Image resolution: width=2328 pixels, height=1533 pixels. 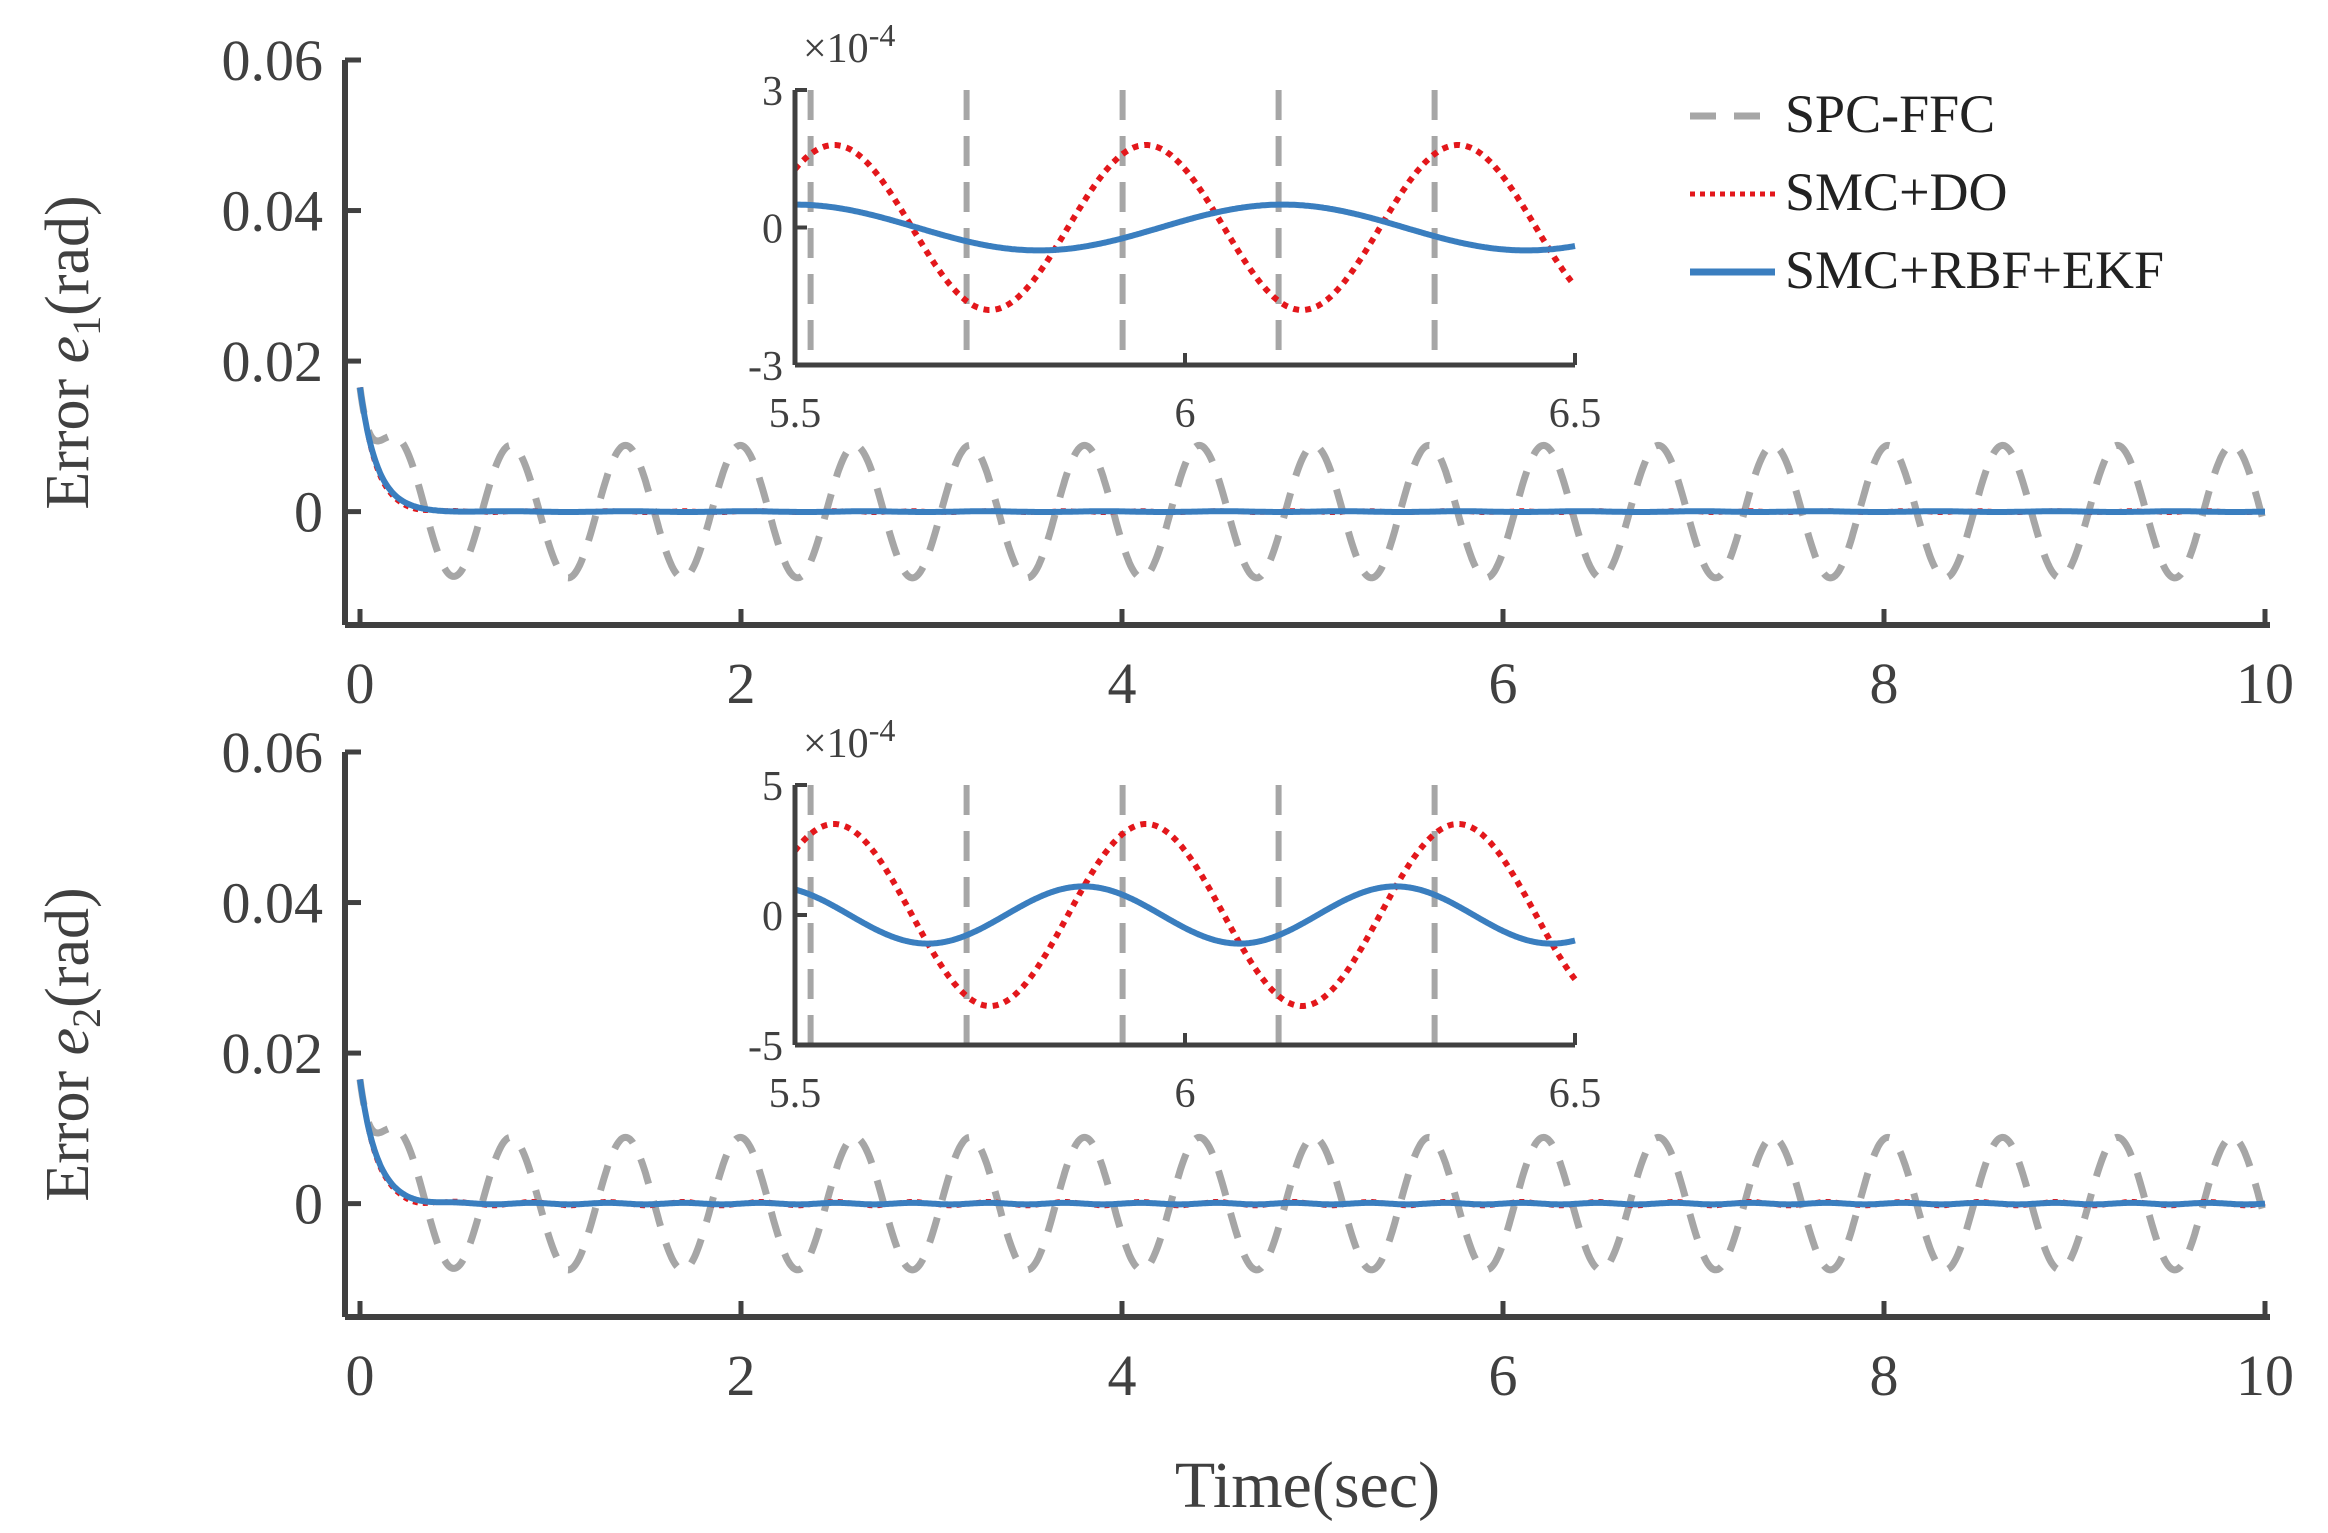 What do you see at coordinates (1307, 1485) in the screenshot?
I see `x-axis-label: Time(sec)` at bounding box center [1307, 1485].